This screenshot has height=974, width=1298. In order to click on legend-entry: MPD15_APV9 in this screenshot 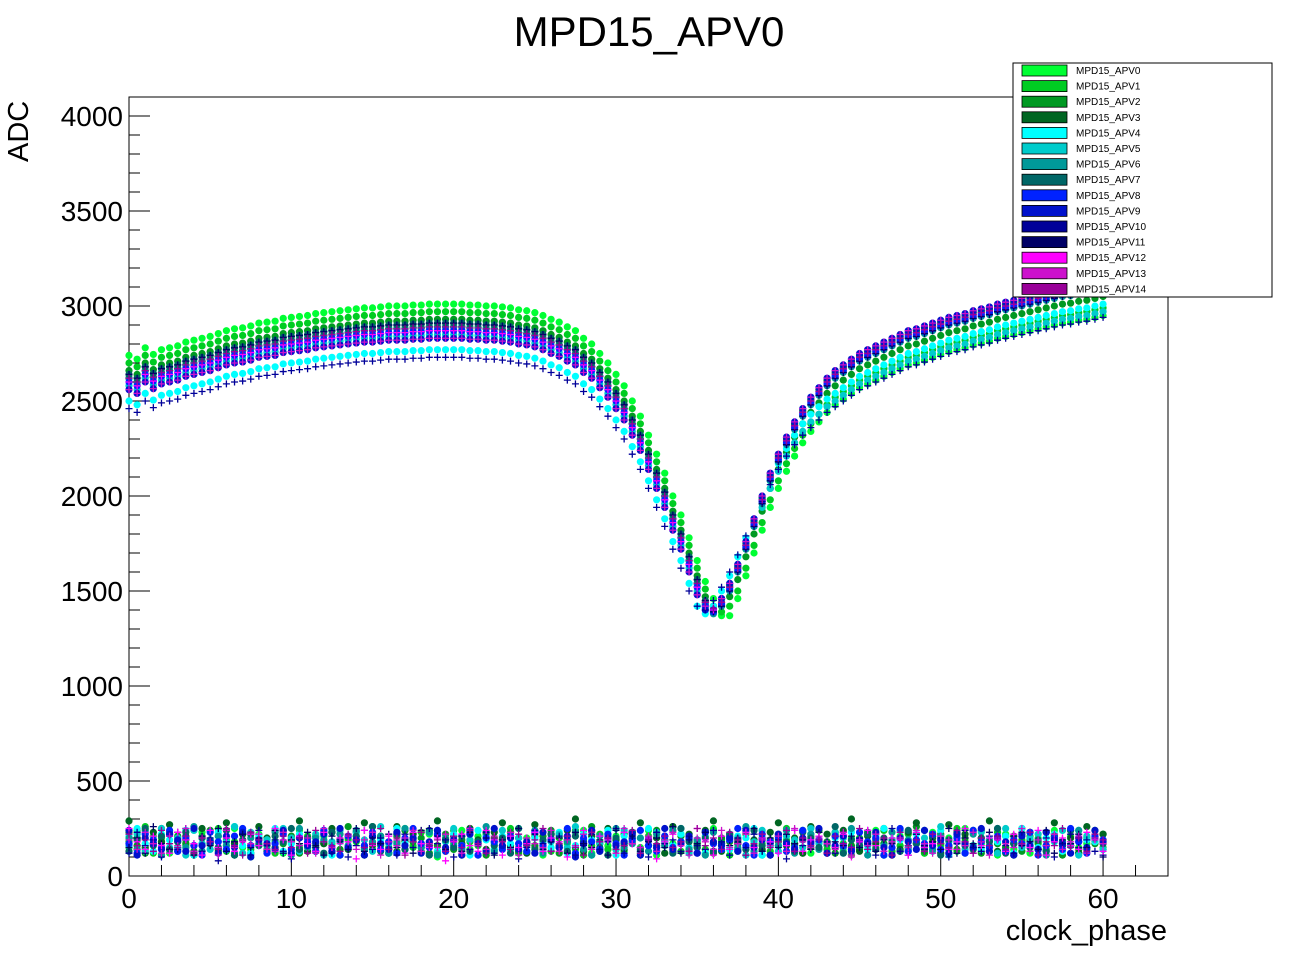, I will do `click(1108, 211)`.